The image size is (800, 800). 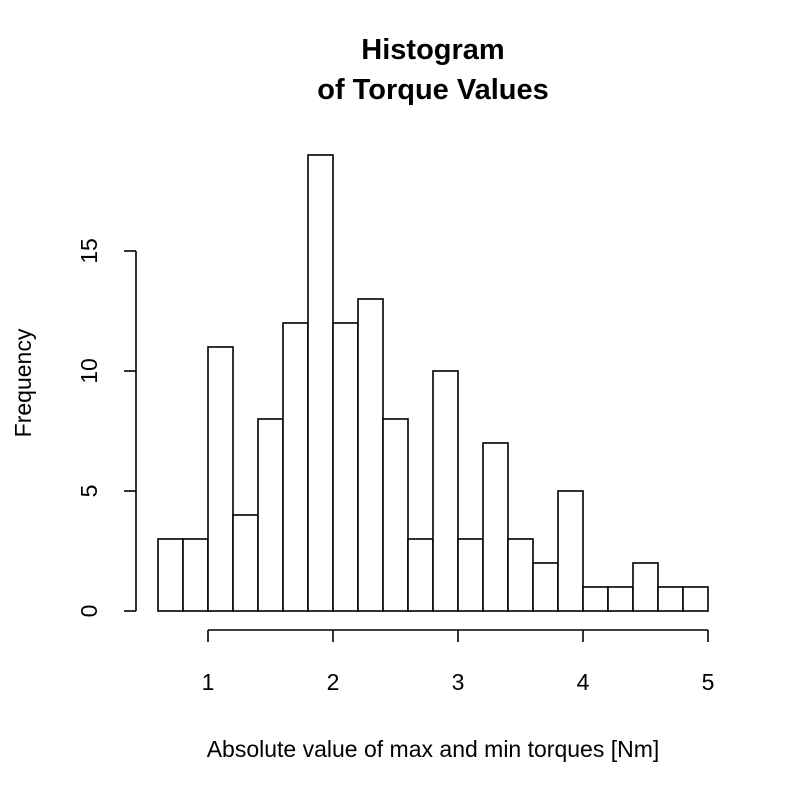 I want to click on chart-title: Histogram of Torque Values, so click(x=433, y=70).